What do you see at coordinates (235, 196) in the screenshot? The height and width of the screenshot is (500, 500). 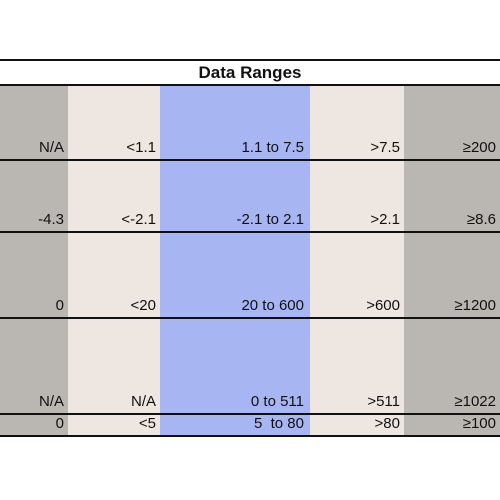 I see `table-cell: -2.1 to 2.1` at bounding box center [235, 196].